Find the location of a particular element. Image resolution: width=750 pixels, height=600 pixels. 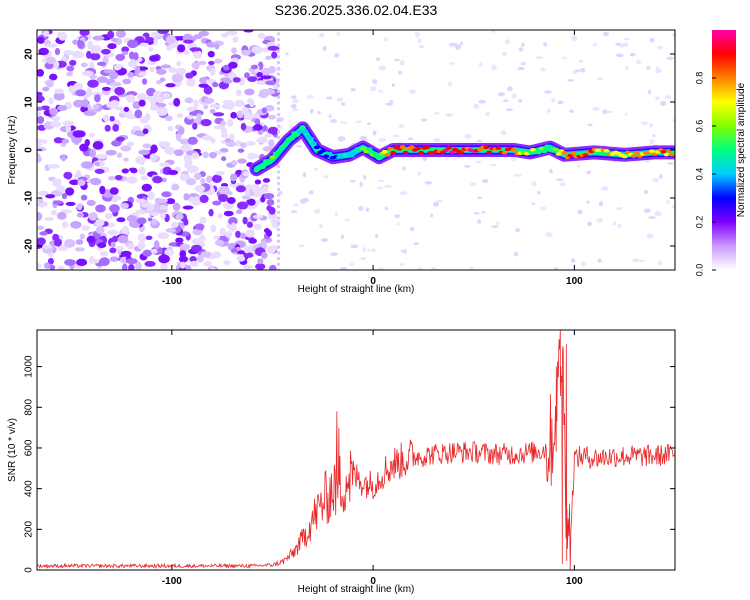

y-tick-label: -10 is located at coordinates (29, 197).